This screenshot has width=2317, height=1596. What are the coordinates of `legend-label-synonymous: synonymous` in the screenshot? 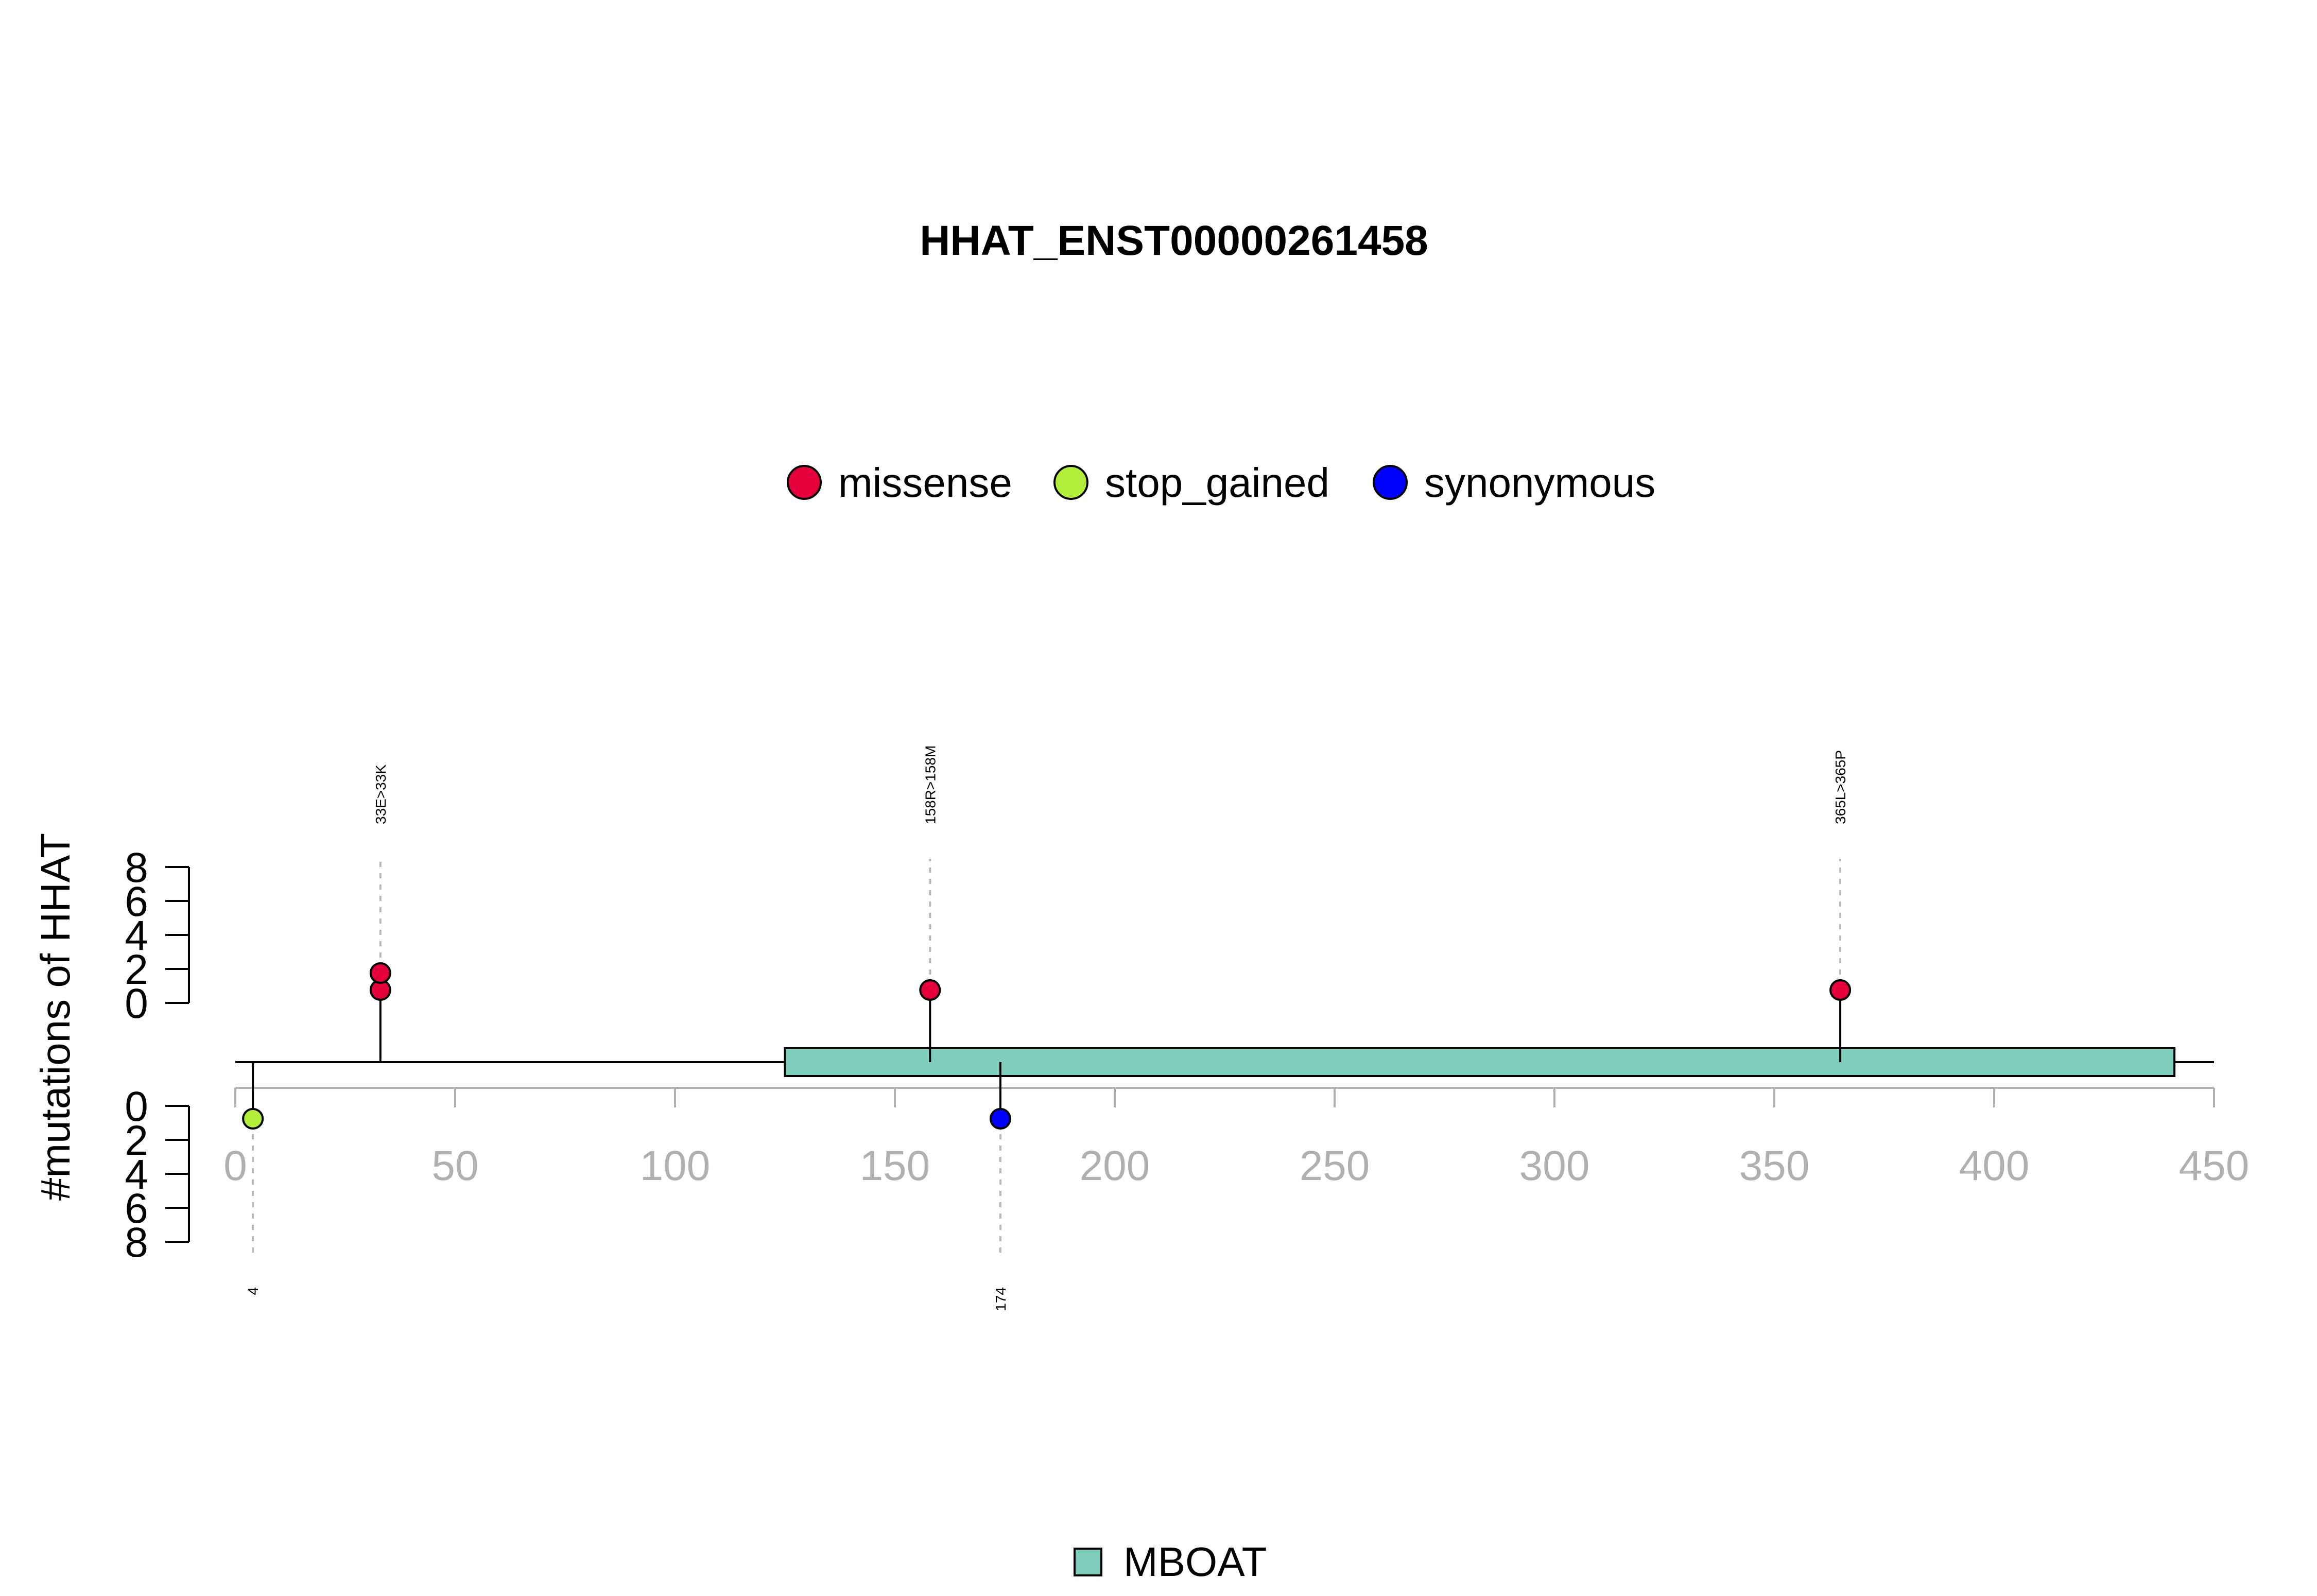 It's located at (1539, 483).